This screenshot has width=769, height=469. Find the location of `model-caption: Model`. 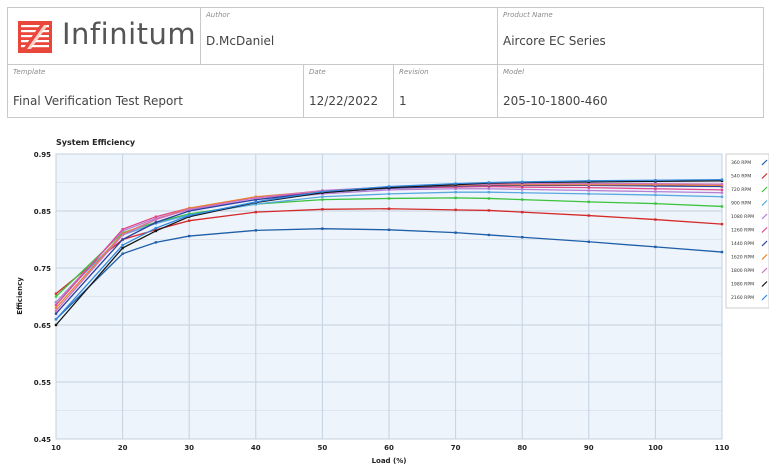

model-caption: Model is located at coordinates (514, 72).